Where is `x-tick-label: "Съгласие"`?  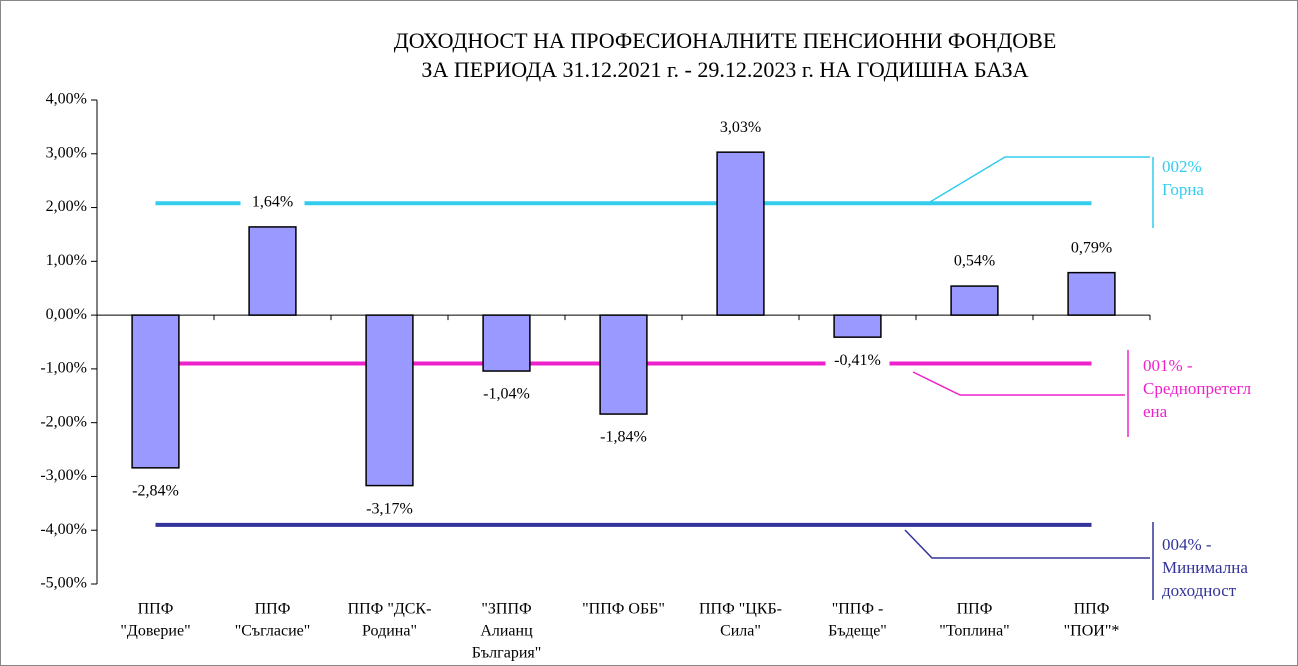
x-tick-label: "Съгласие" is located at coordinates (273, 631).